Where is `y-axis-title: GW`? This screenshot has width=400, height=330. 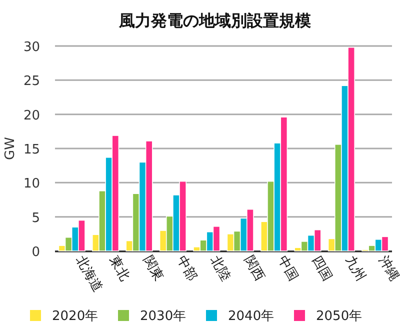
y-axis-title: GW is located at coordinates (10, 148).